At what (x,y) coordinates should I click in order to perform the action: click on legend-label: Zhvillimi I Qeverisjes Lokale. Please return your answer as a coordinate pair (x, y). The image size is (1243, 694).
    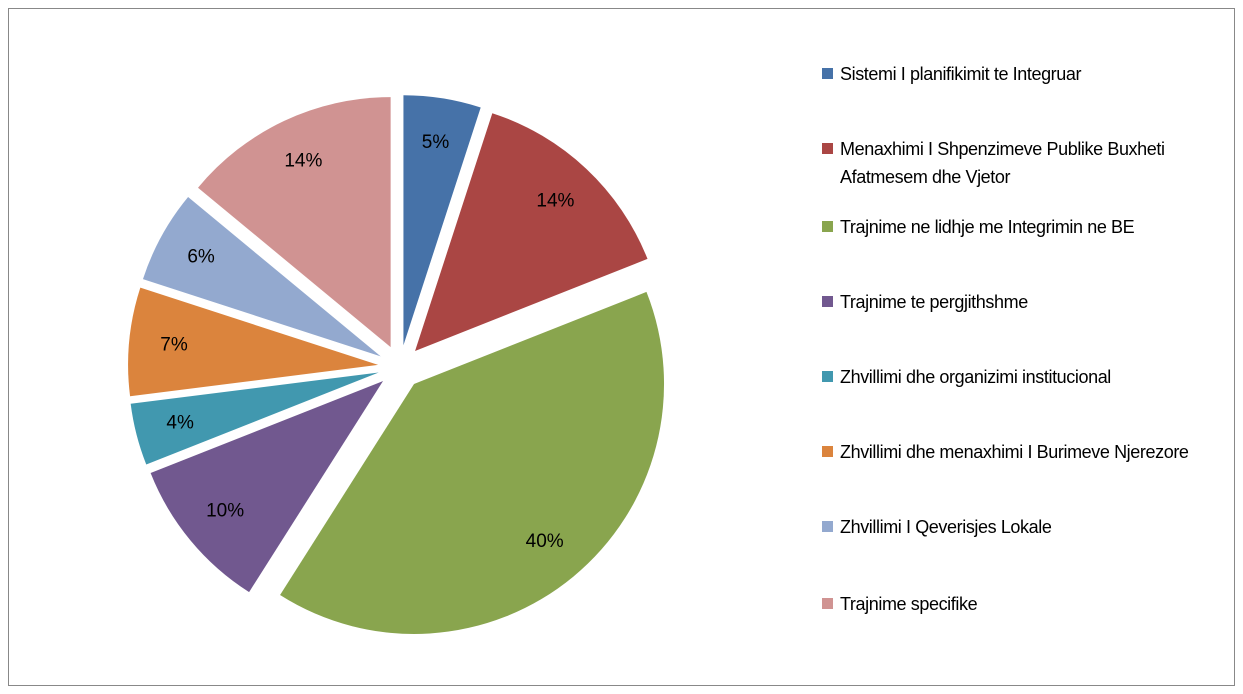
    Looking at the image, I should click on (946, 527).